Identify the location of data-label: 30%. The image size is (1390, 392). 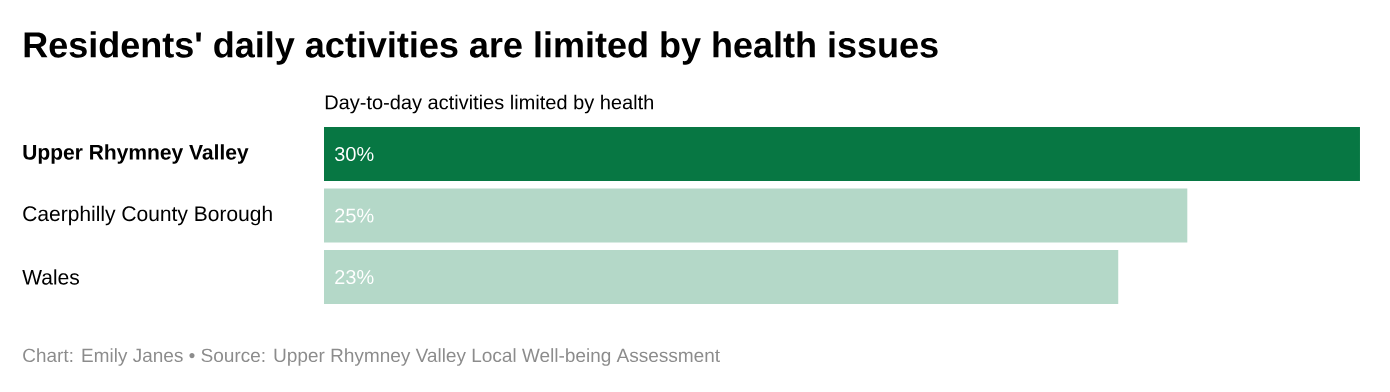
(354, 154).